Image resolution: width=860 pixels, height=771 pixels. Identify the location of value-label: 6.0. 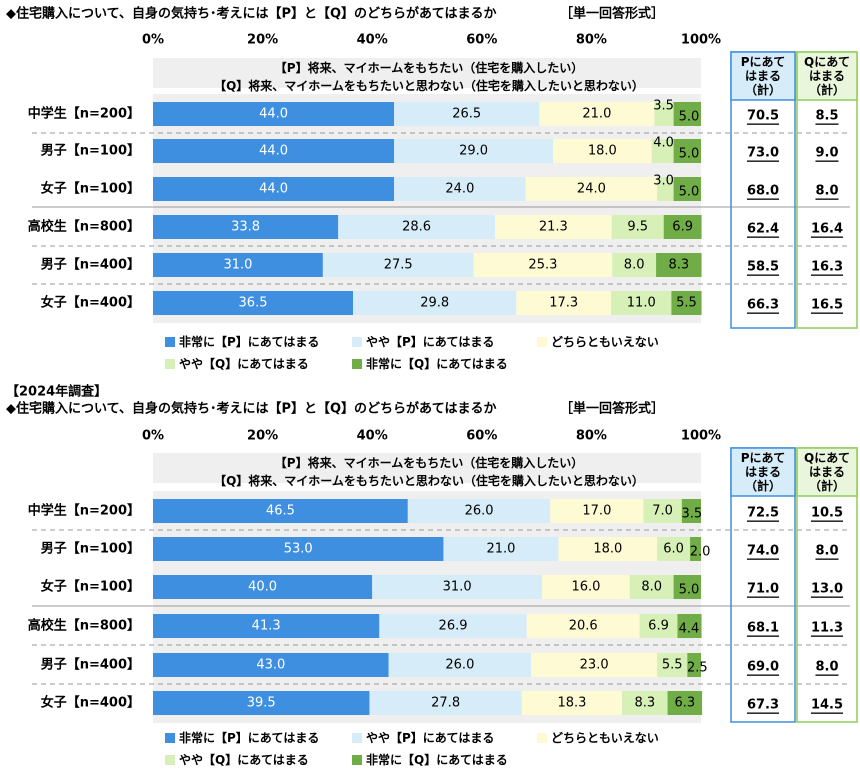
(673, 549).